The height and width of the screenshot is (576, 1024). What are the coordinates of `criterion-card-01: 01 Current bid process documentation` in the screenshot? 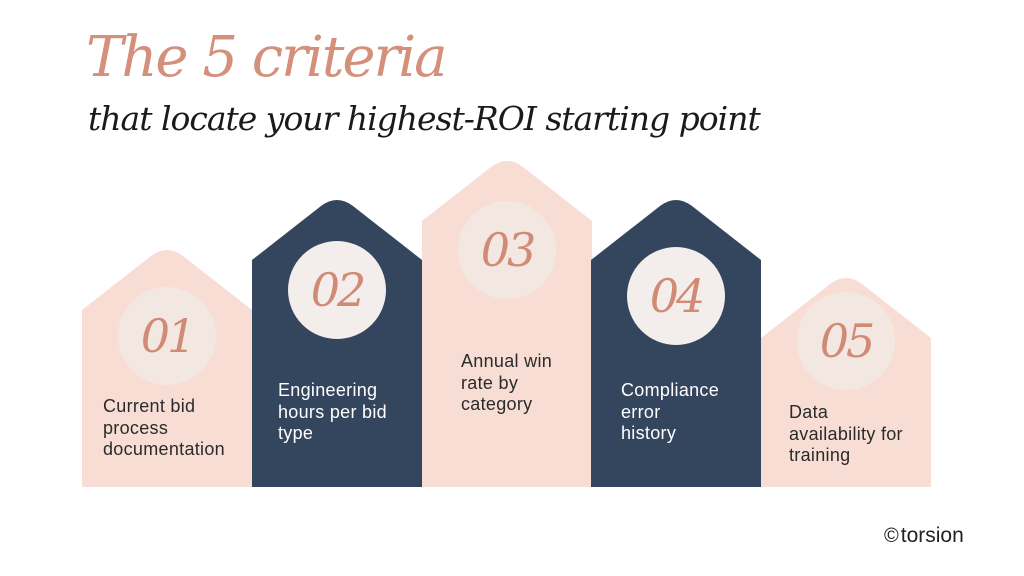 It's located at (167, 365).